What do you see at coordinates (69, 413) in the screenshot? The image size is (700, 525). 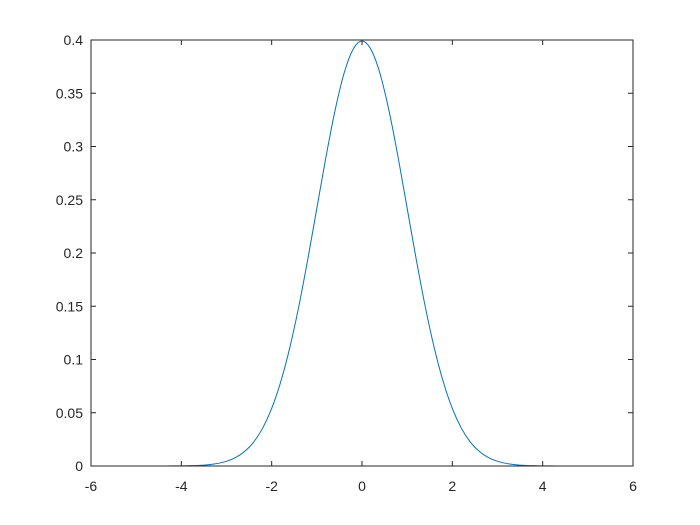 I see `y-tick-label: 0.05` at bounding box center [69, 413].